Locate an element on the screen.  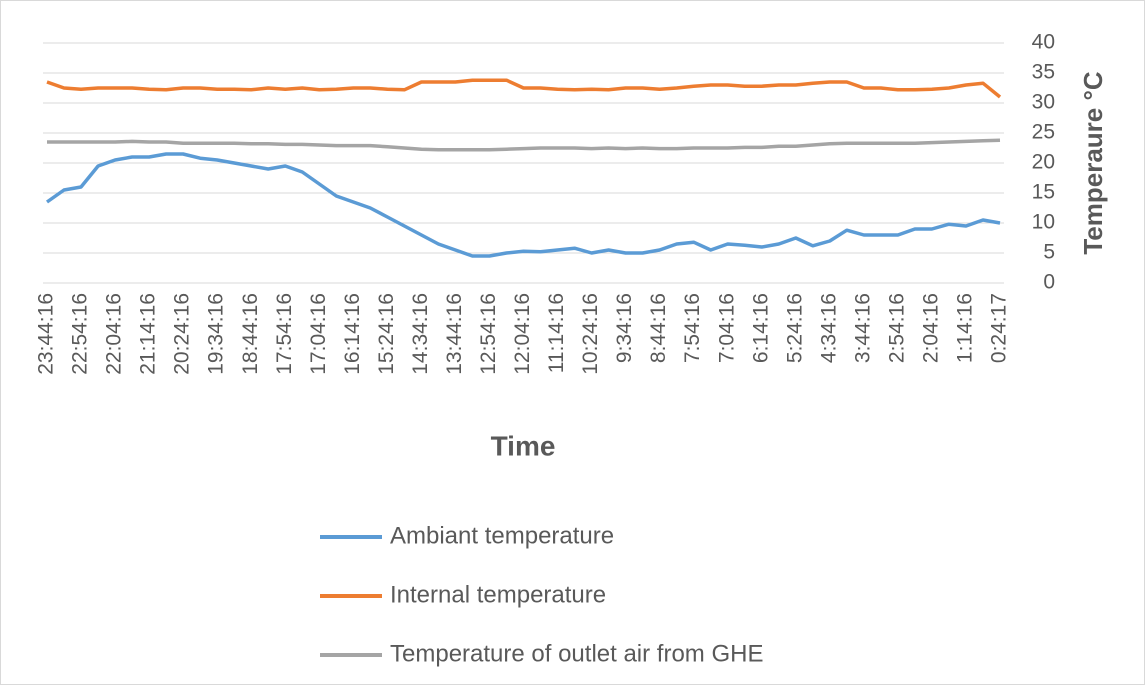
x-tick-label: 19:34:16 is located at coordinates (216, 334).